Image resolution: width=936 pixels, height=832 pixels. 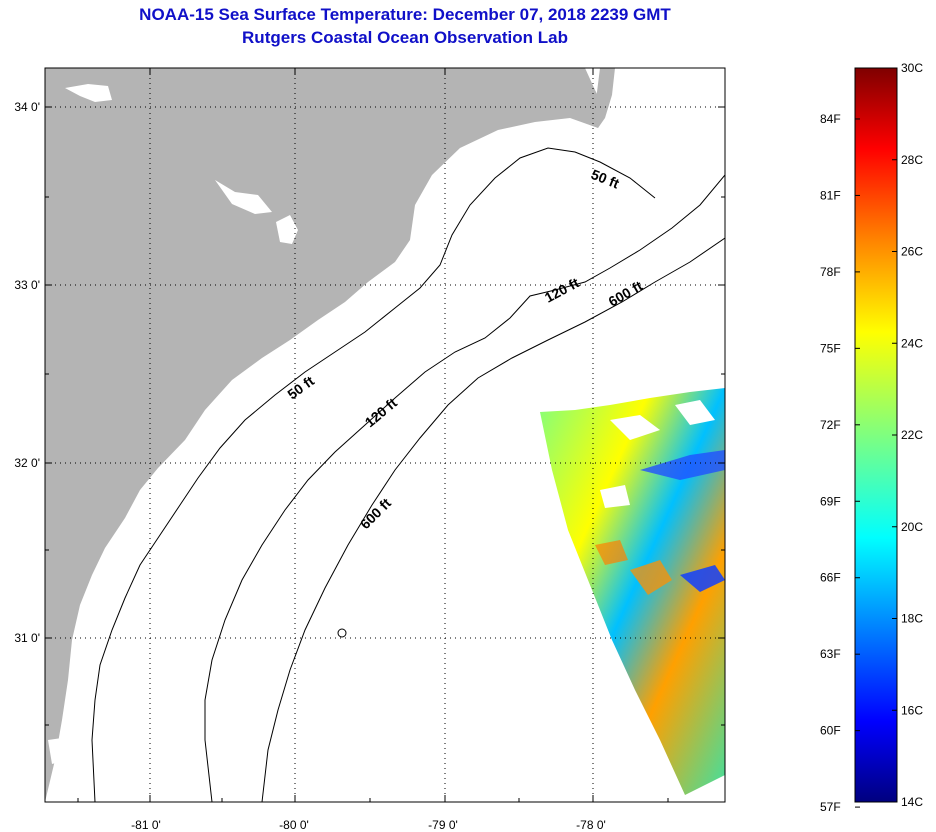 What do you see at coordinates (912, 527) in the screenshot?
I see `colorbar-celsius-label: 20C` at bounding box center [912, 527].